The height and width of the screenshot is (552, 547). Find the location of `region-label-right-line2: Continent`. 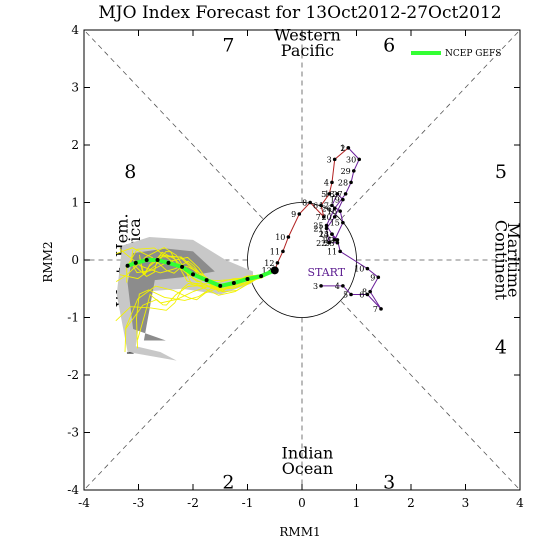

region-label-right-line2: Continent is located at coordinates (500, 260).